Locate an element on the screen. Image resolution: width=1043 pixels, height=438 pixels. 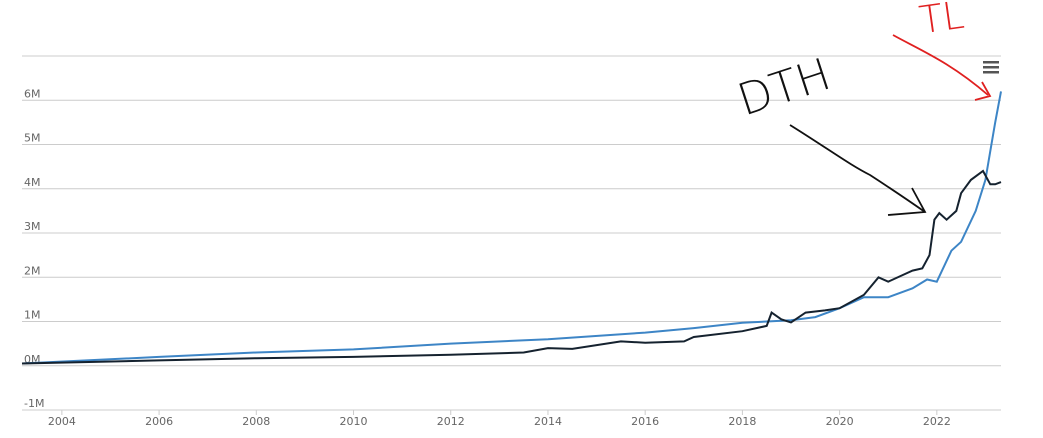
y-tick-label: 4M is located at coordinates (32, 182).